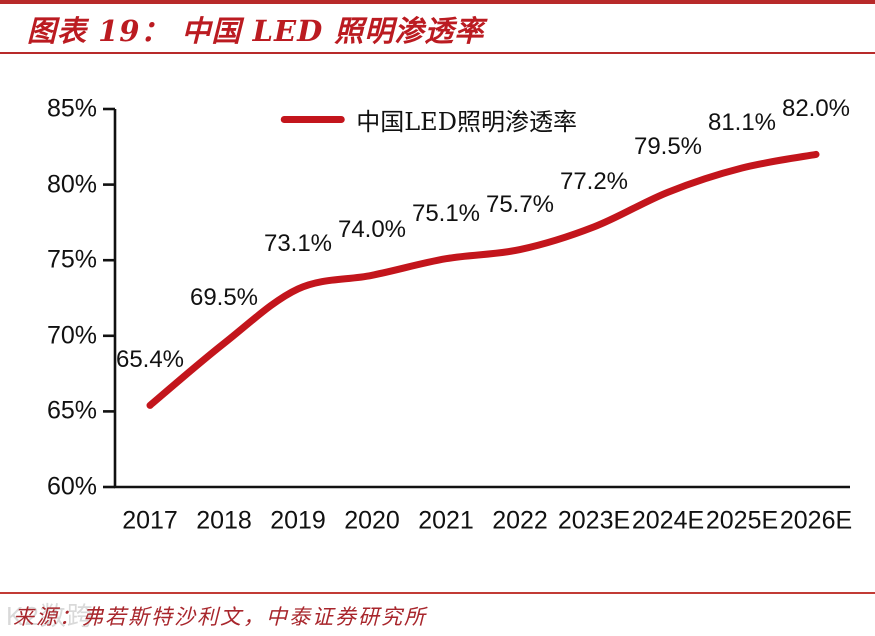  Describe the element at coordinates (312, 119) in the screenshot. I see `legend-line-swatch-icon` at that location.